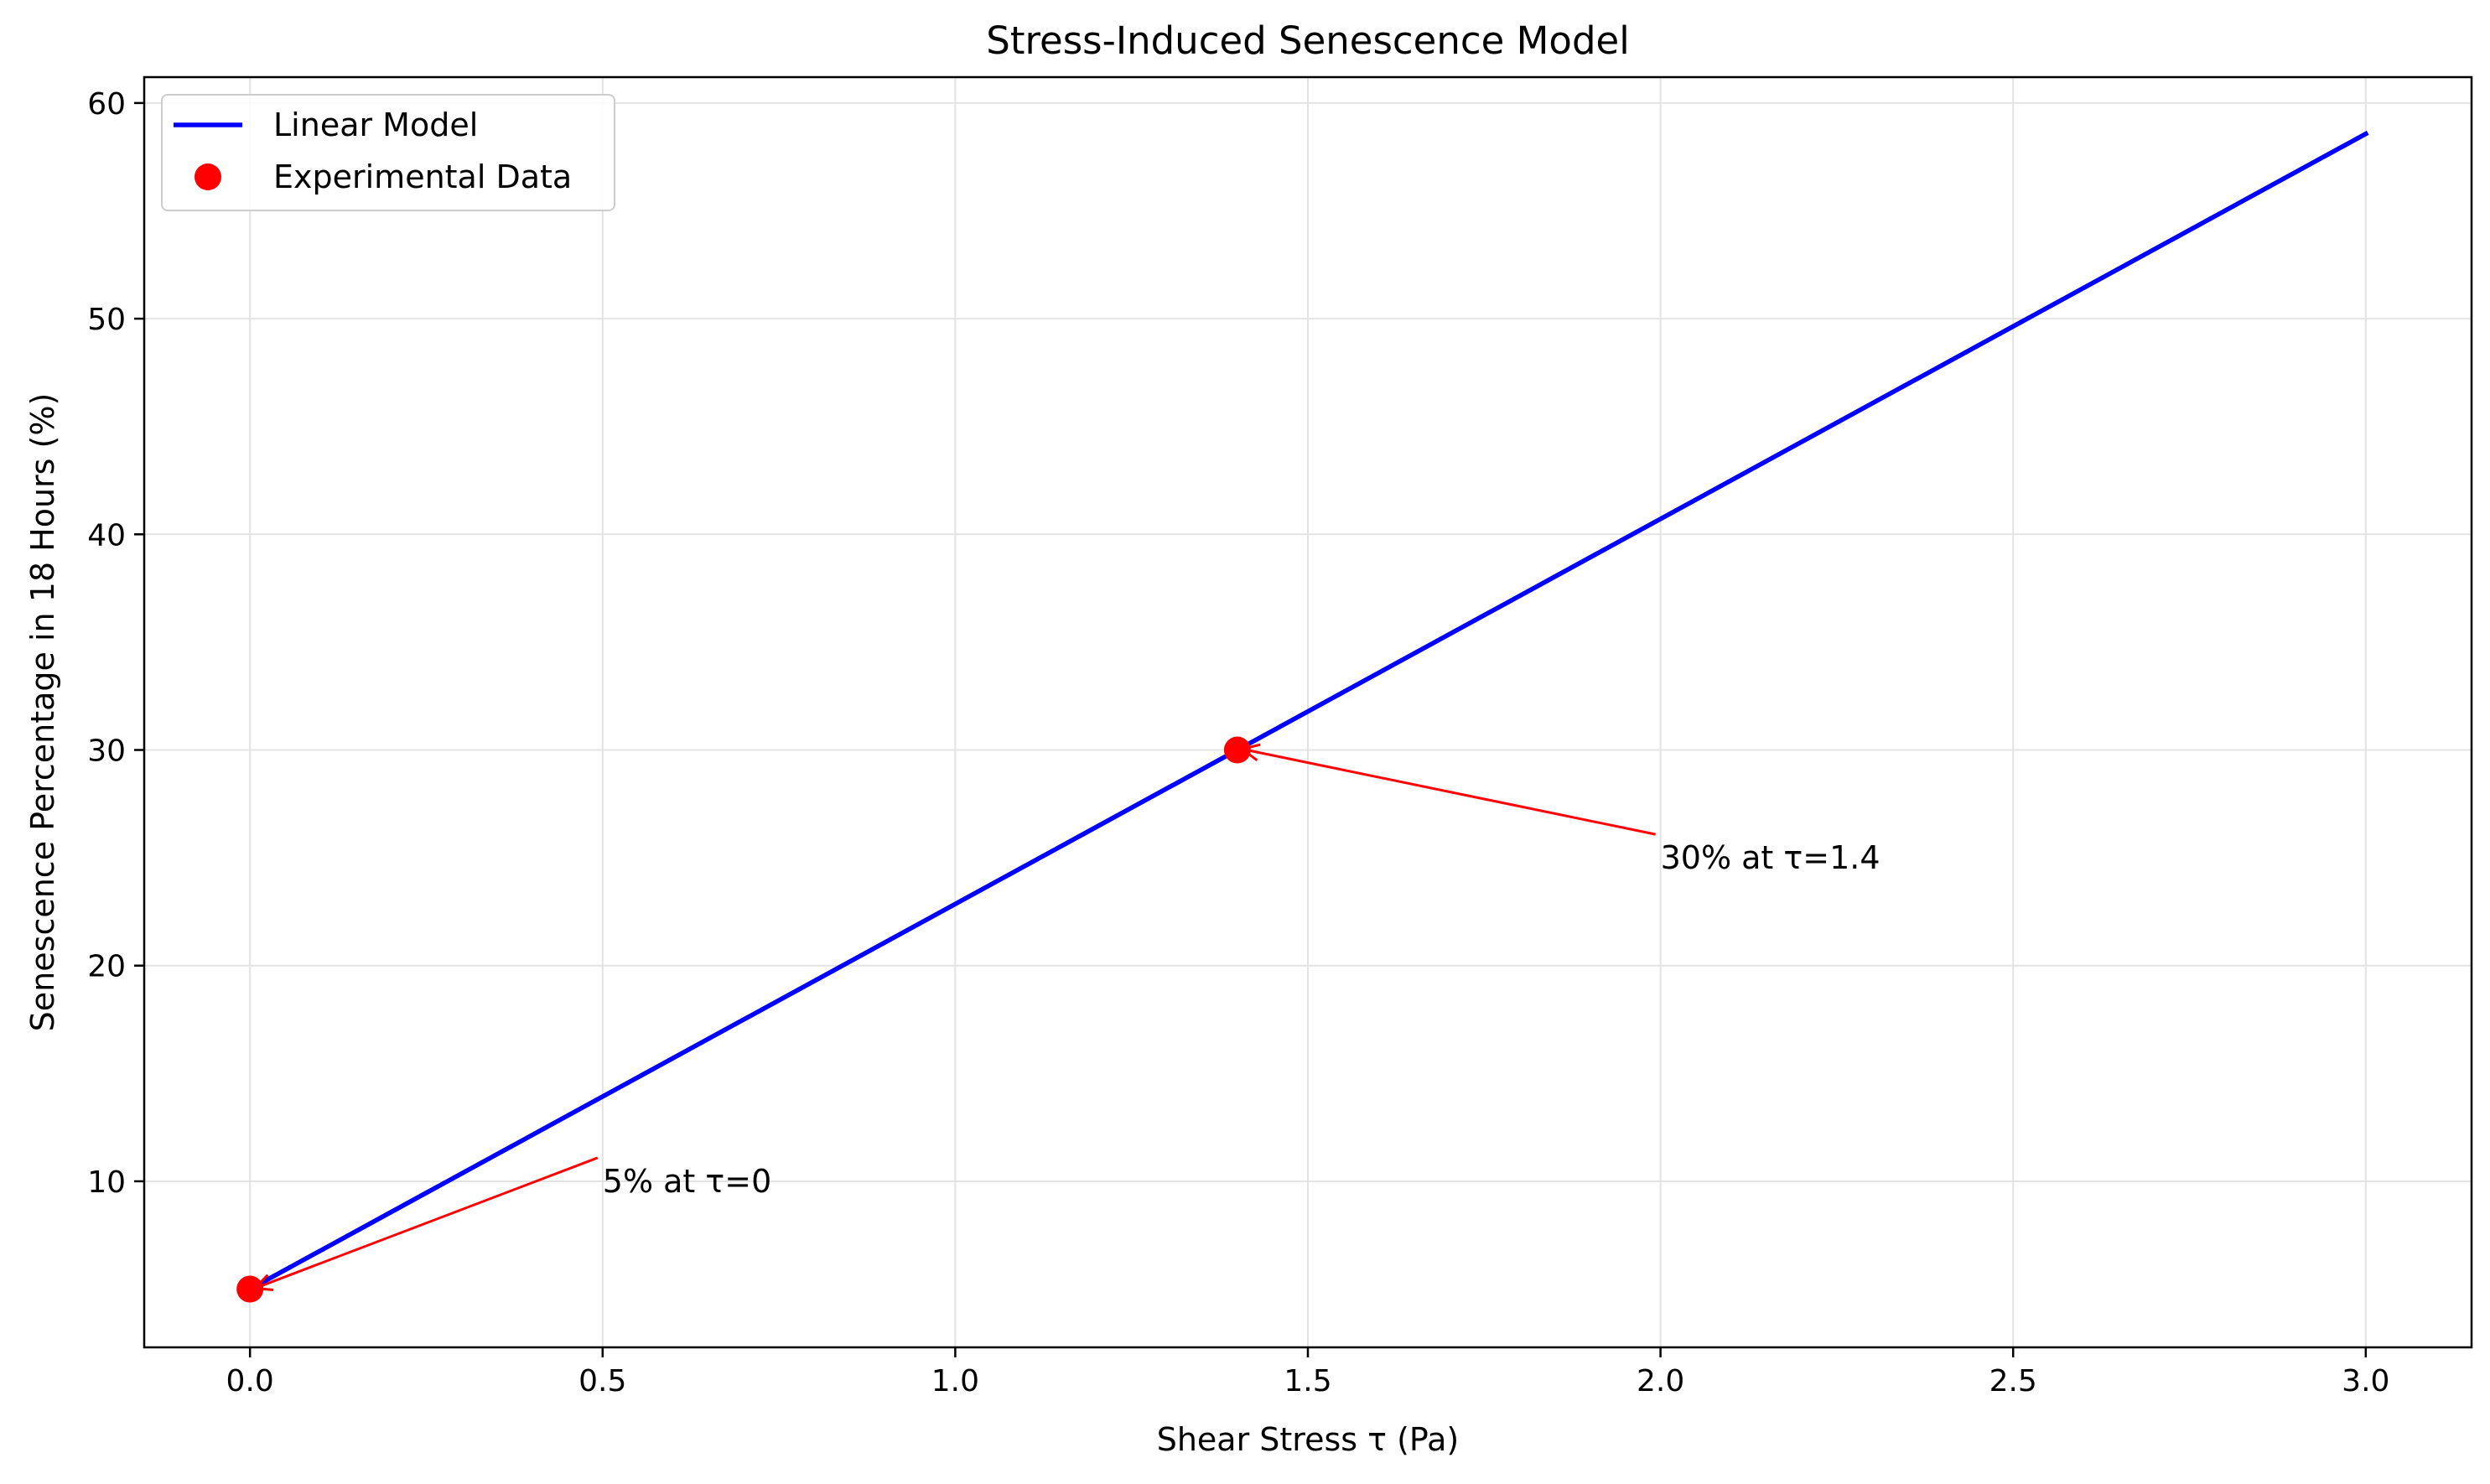  What do you see at coordinates (106, 535) in the screenshot?
I see `y-tick-label: 40` at bounding box center [106, 535].